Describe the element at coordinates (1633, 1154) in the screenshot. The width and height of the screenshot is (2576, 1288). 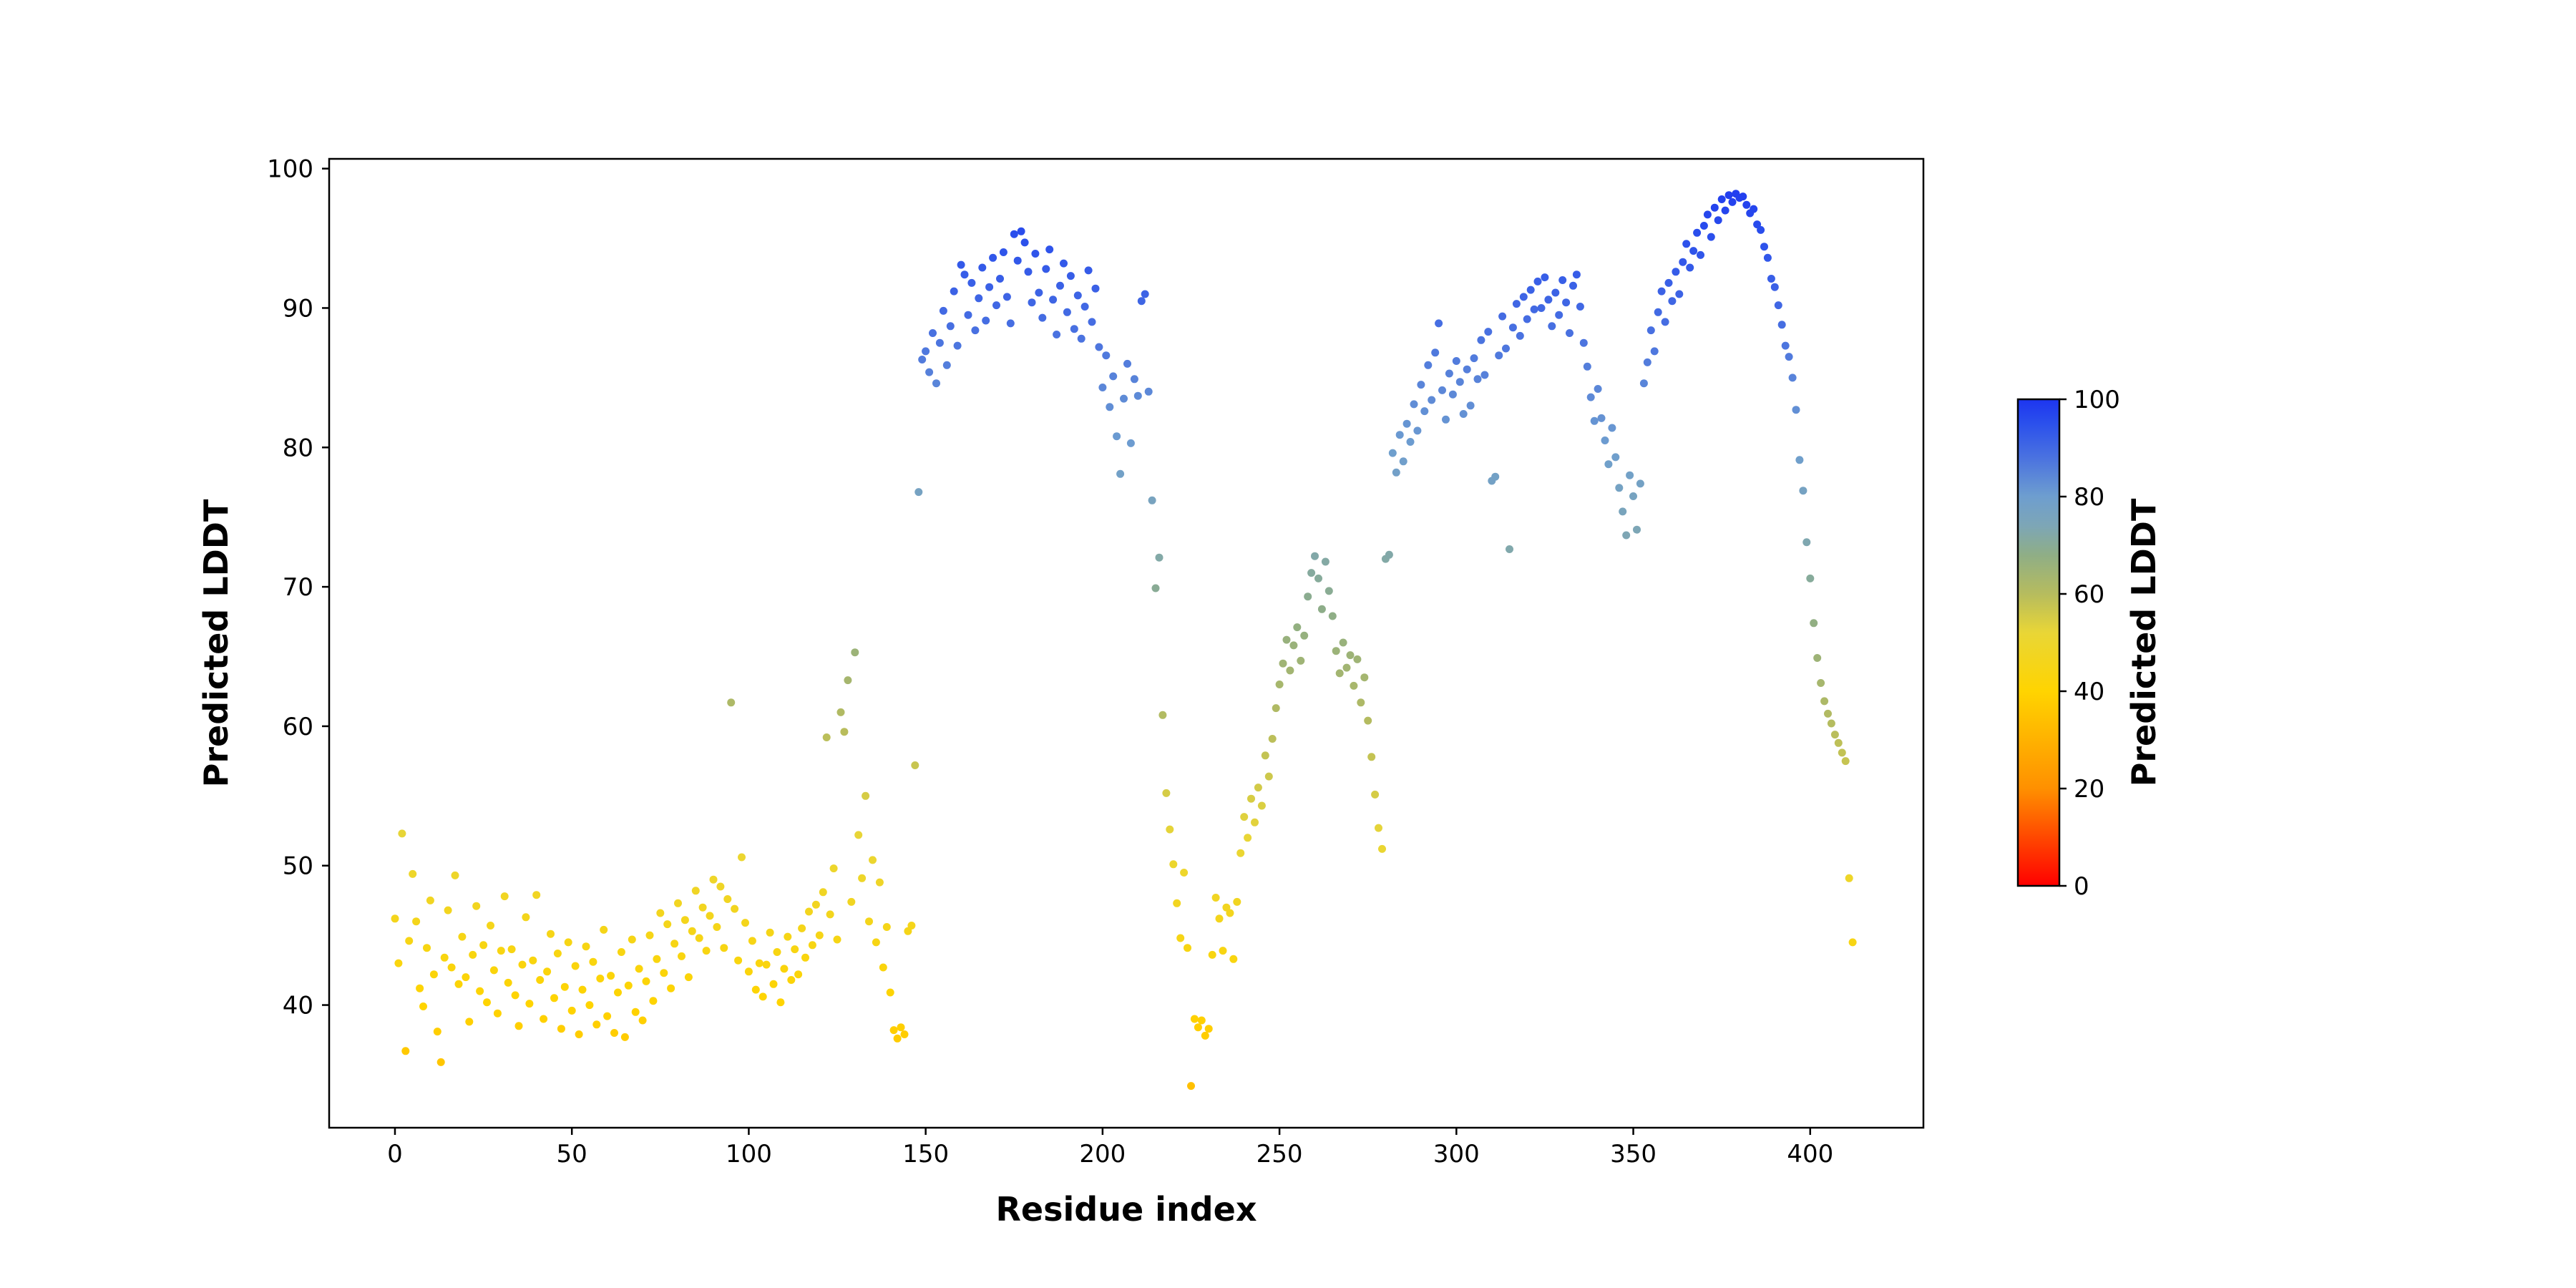
I see `x-tick-label: 350` at that location.